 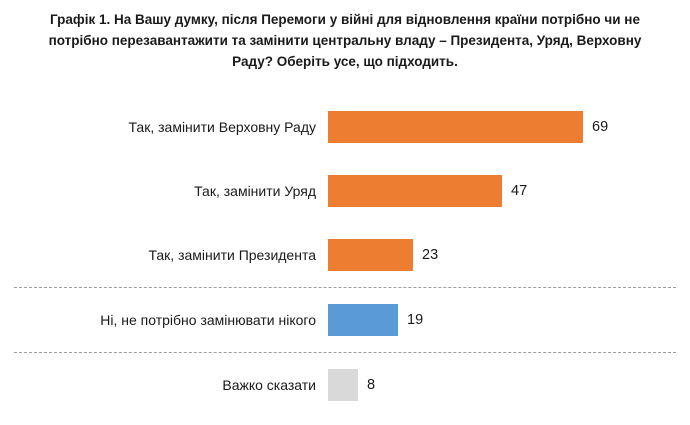 What do you see at coordinates (600, 126) in the screenshot?
I see `value-label: 69` at bounding box center [600, 126].